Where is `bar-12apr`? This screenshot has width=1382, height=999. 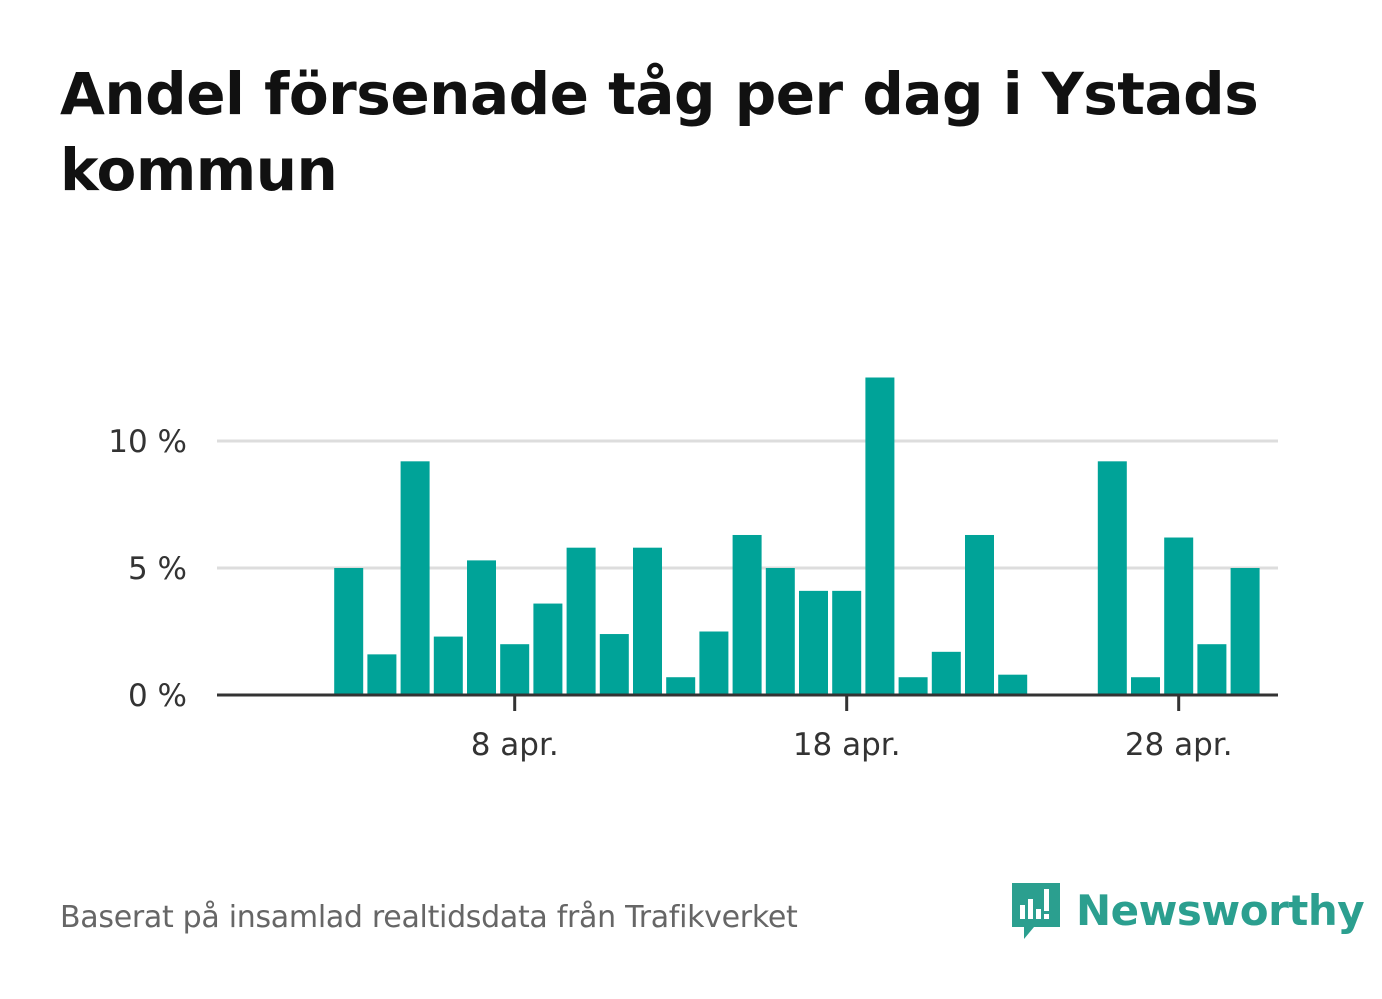
bar-12apr is located at coordinates (647, 621).